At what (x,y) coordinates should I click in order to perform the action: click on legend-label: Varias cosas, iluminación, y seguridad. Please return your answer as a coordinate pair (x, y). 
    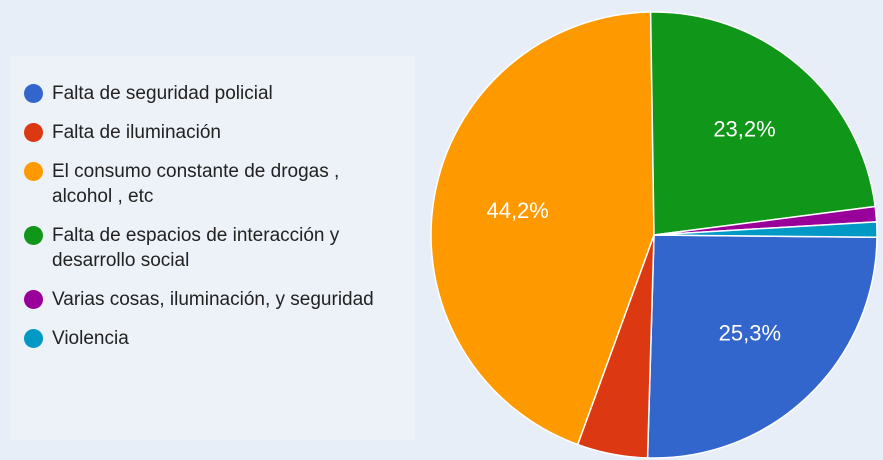
    Looking at the image, I should click on (213, 299).